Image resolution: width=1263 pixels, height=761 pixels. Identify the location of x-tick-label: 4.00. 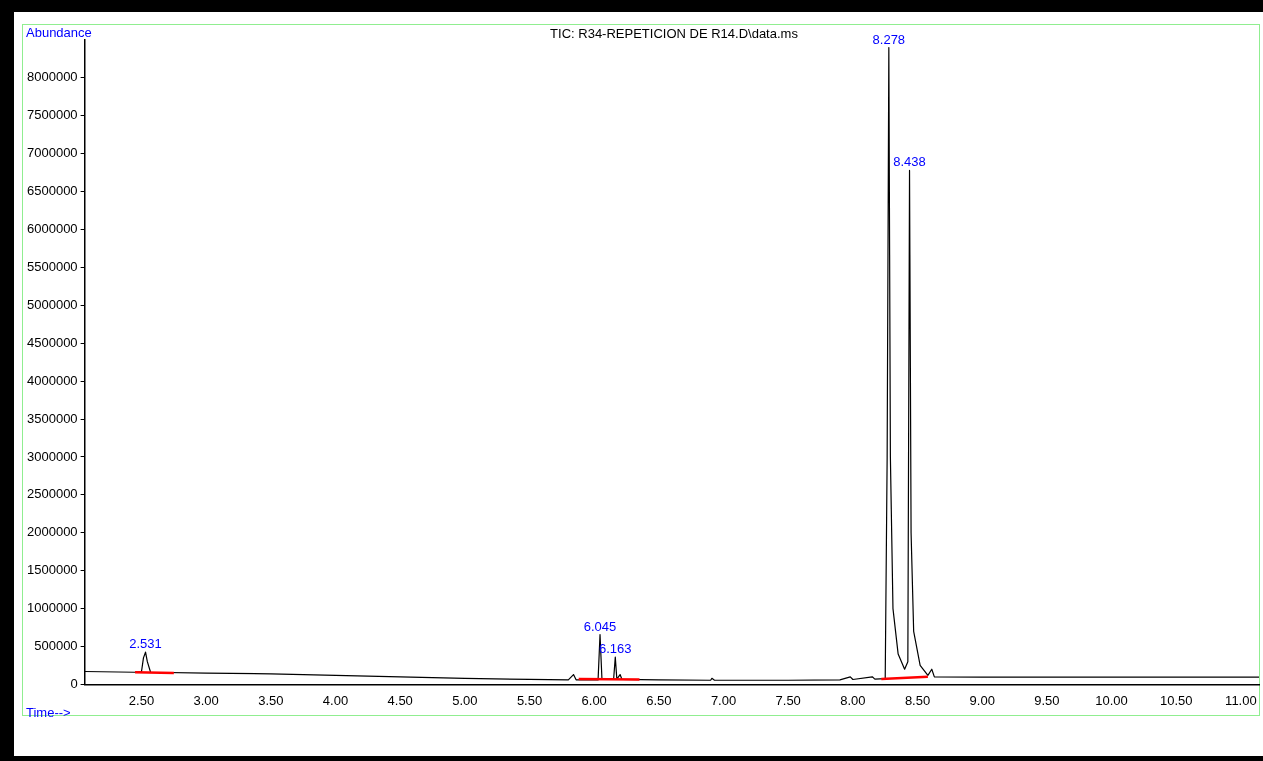
(335, 700).